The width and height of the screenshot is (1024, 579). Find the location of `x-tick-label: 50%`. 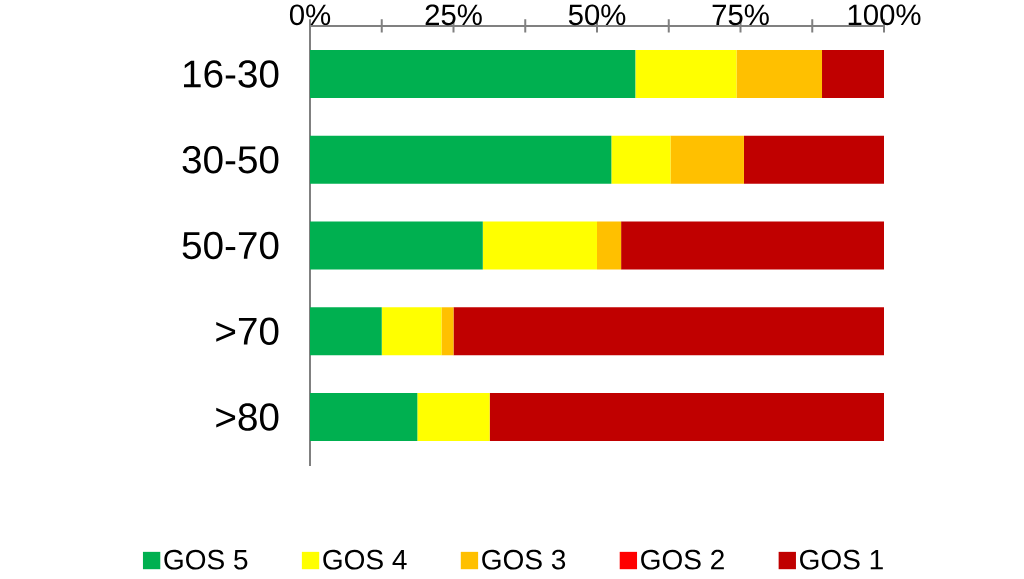

x-tick-label: 50% is located at coordinates (597, 15).